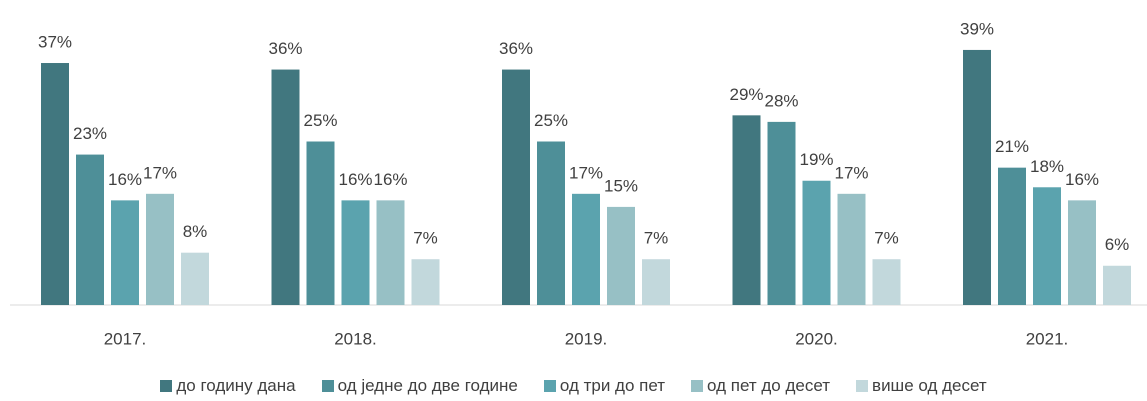  Describe the element at coordinates (55, 42) in the screenshot. I see `value-label: 37%` at that location.